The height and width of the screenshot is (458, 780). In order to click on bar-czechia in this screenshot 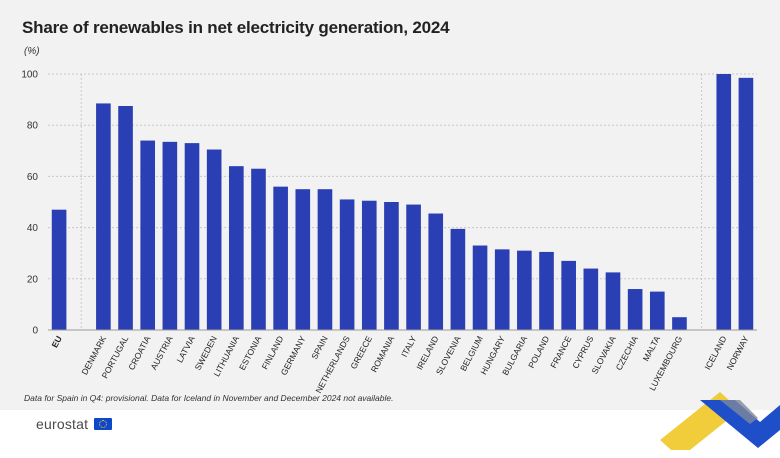, I will do `click(635, 309)`.